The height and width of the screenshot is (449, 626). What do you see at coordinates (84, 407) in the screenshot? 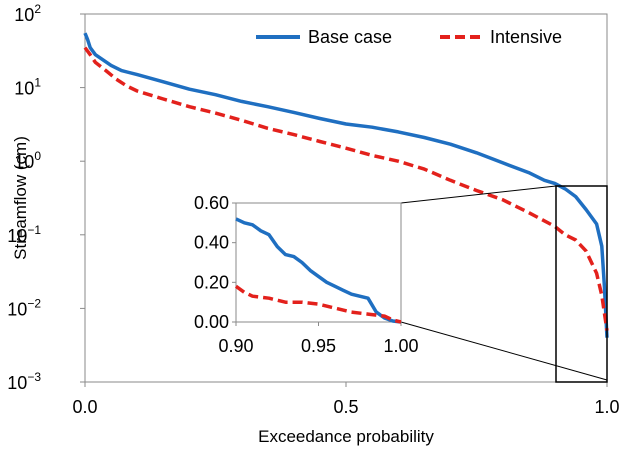
I see `main-x-tick-label: 0.0` at bounding box center [84, 407].